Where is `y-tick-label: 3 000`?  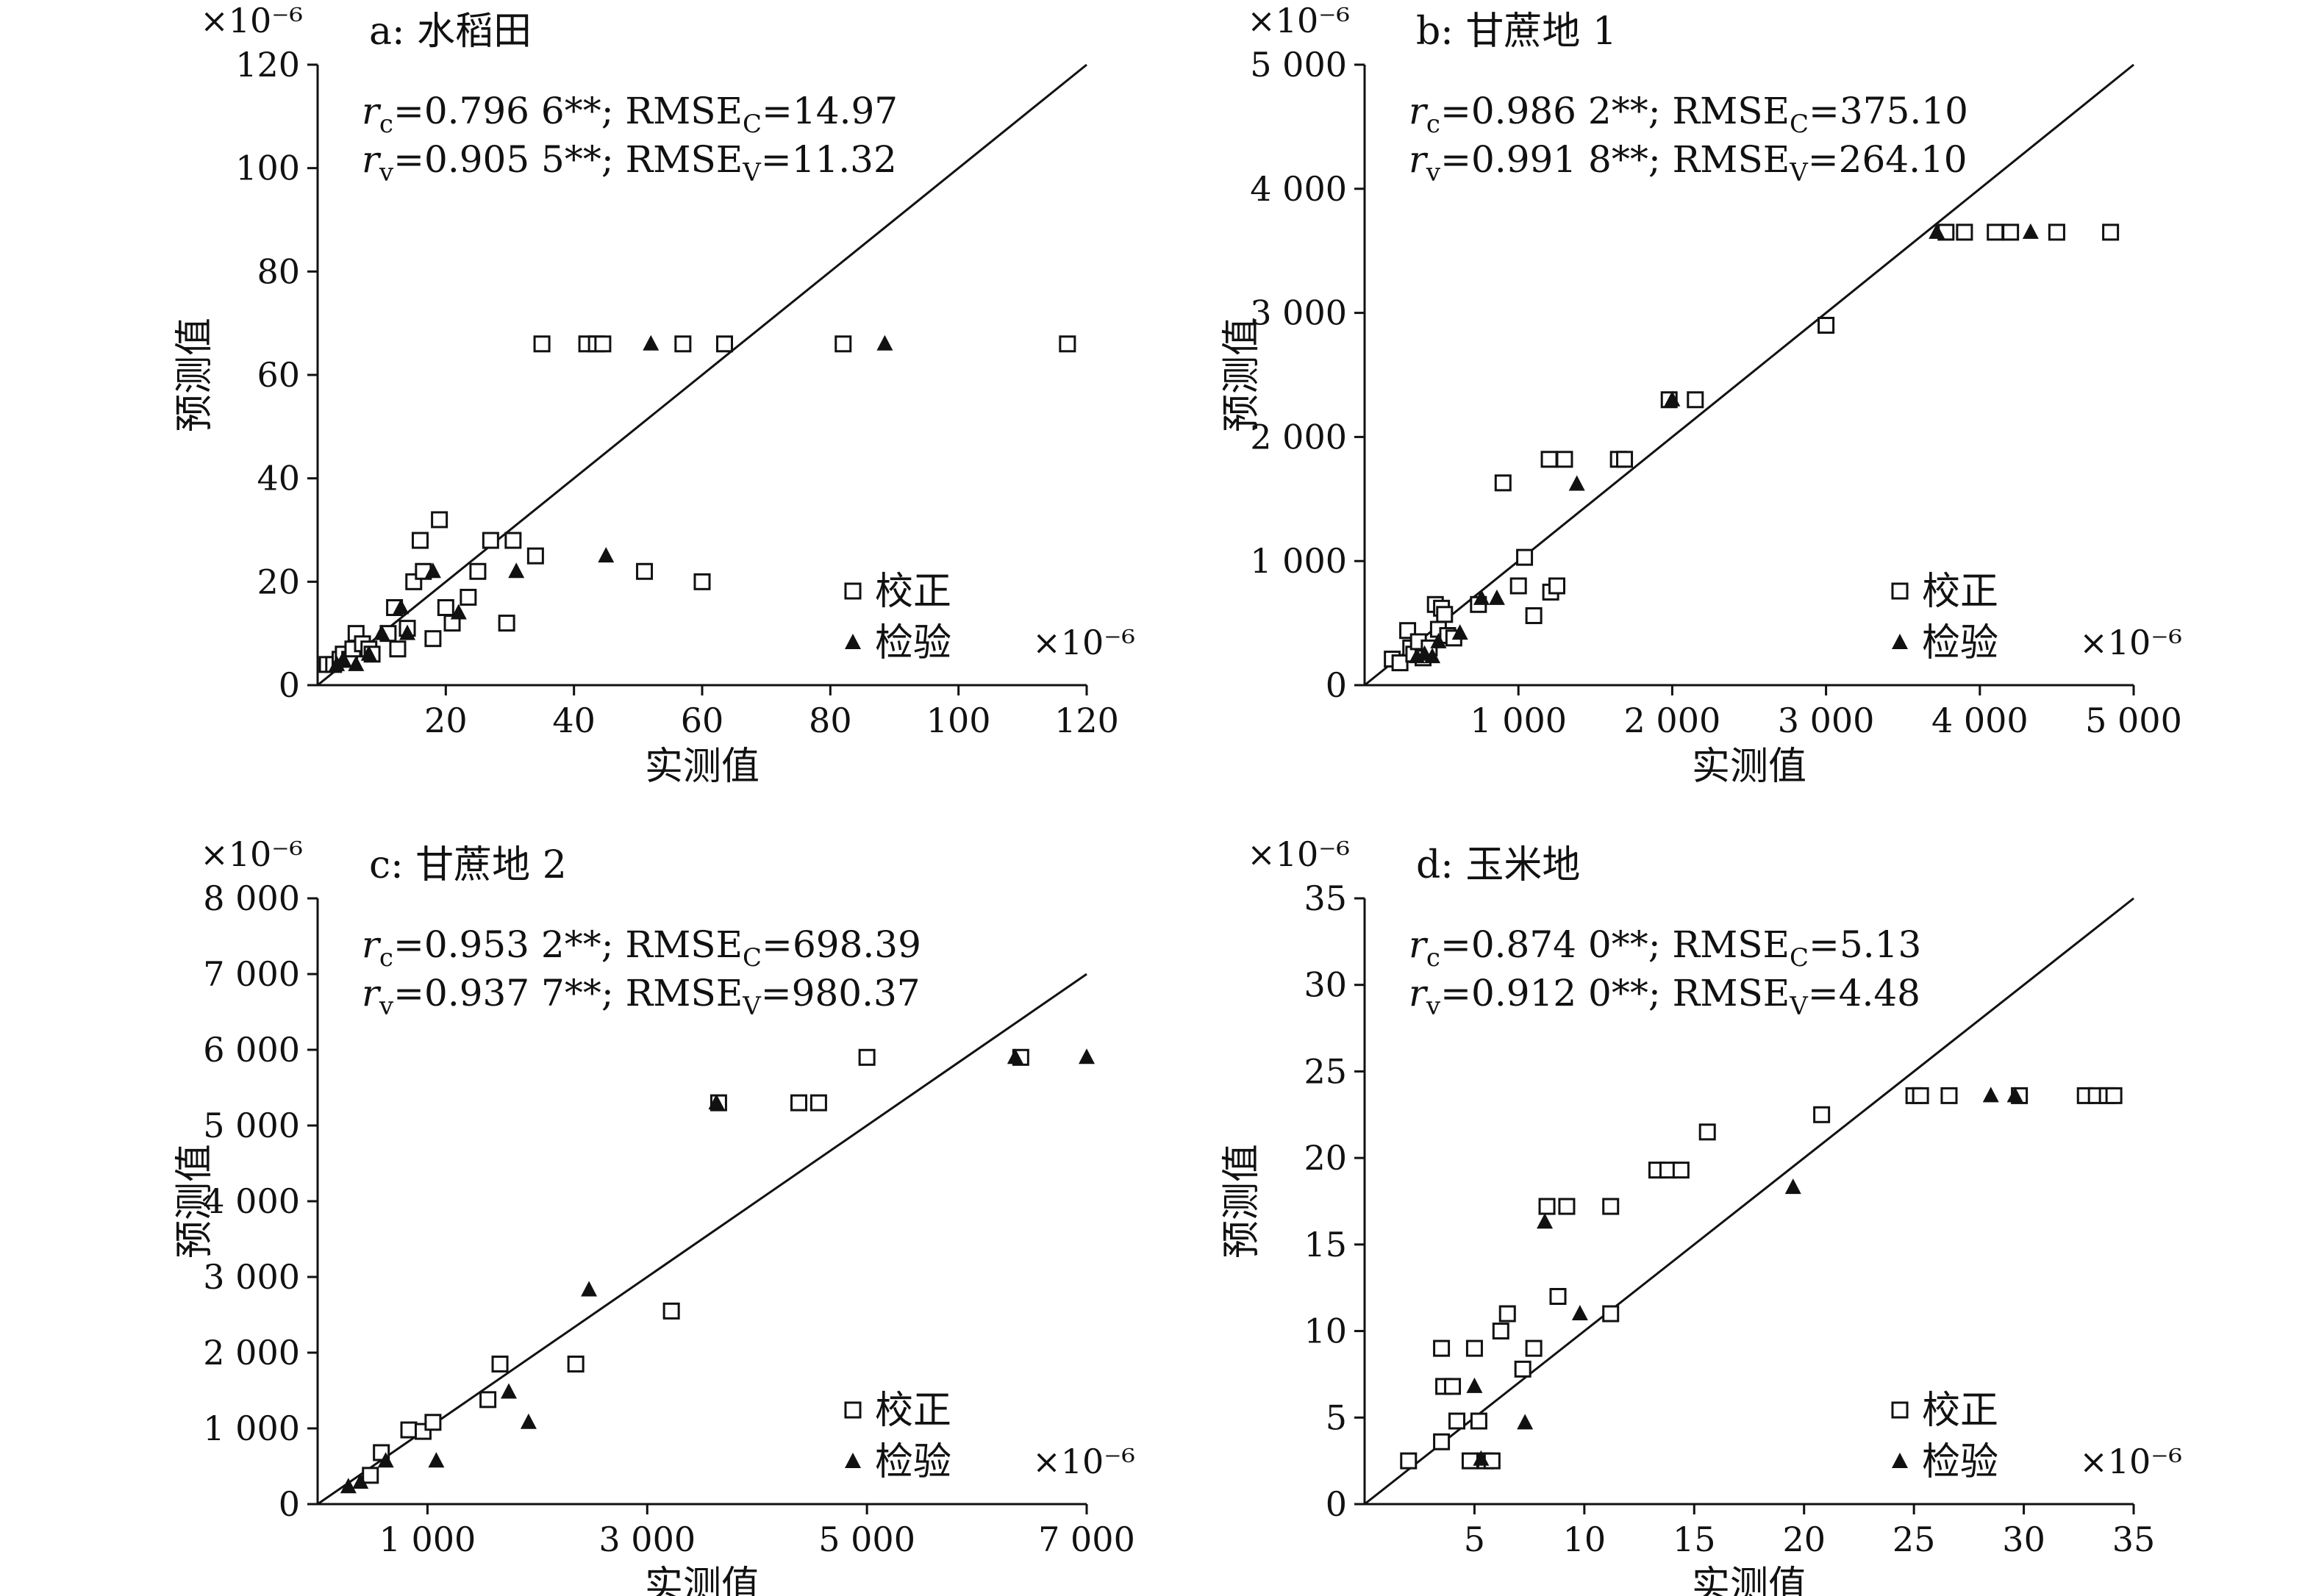 y-tick-label: 3 000 is located at coordinates (1298, 313).